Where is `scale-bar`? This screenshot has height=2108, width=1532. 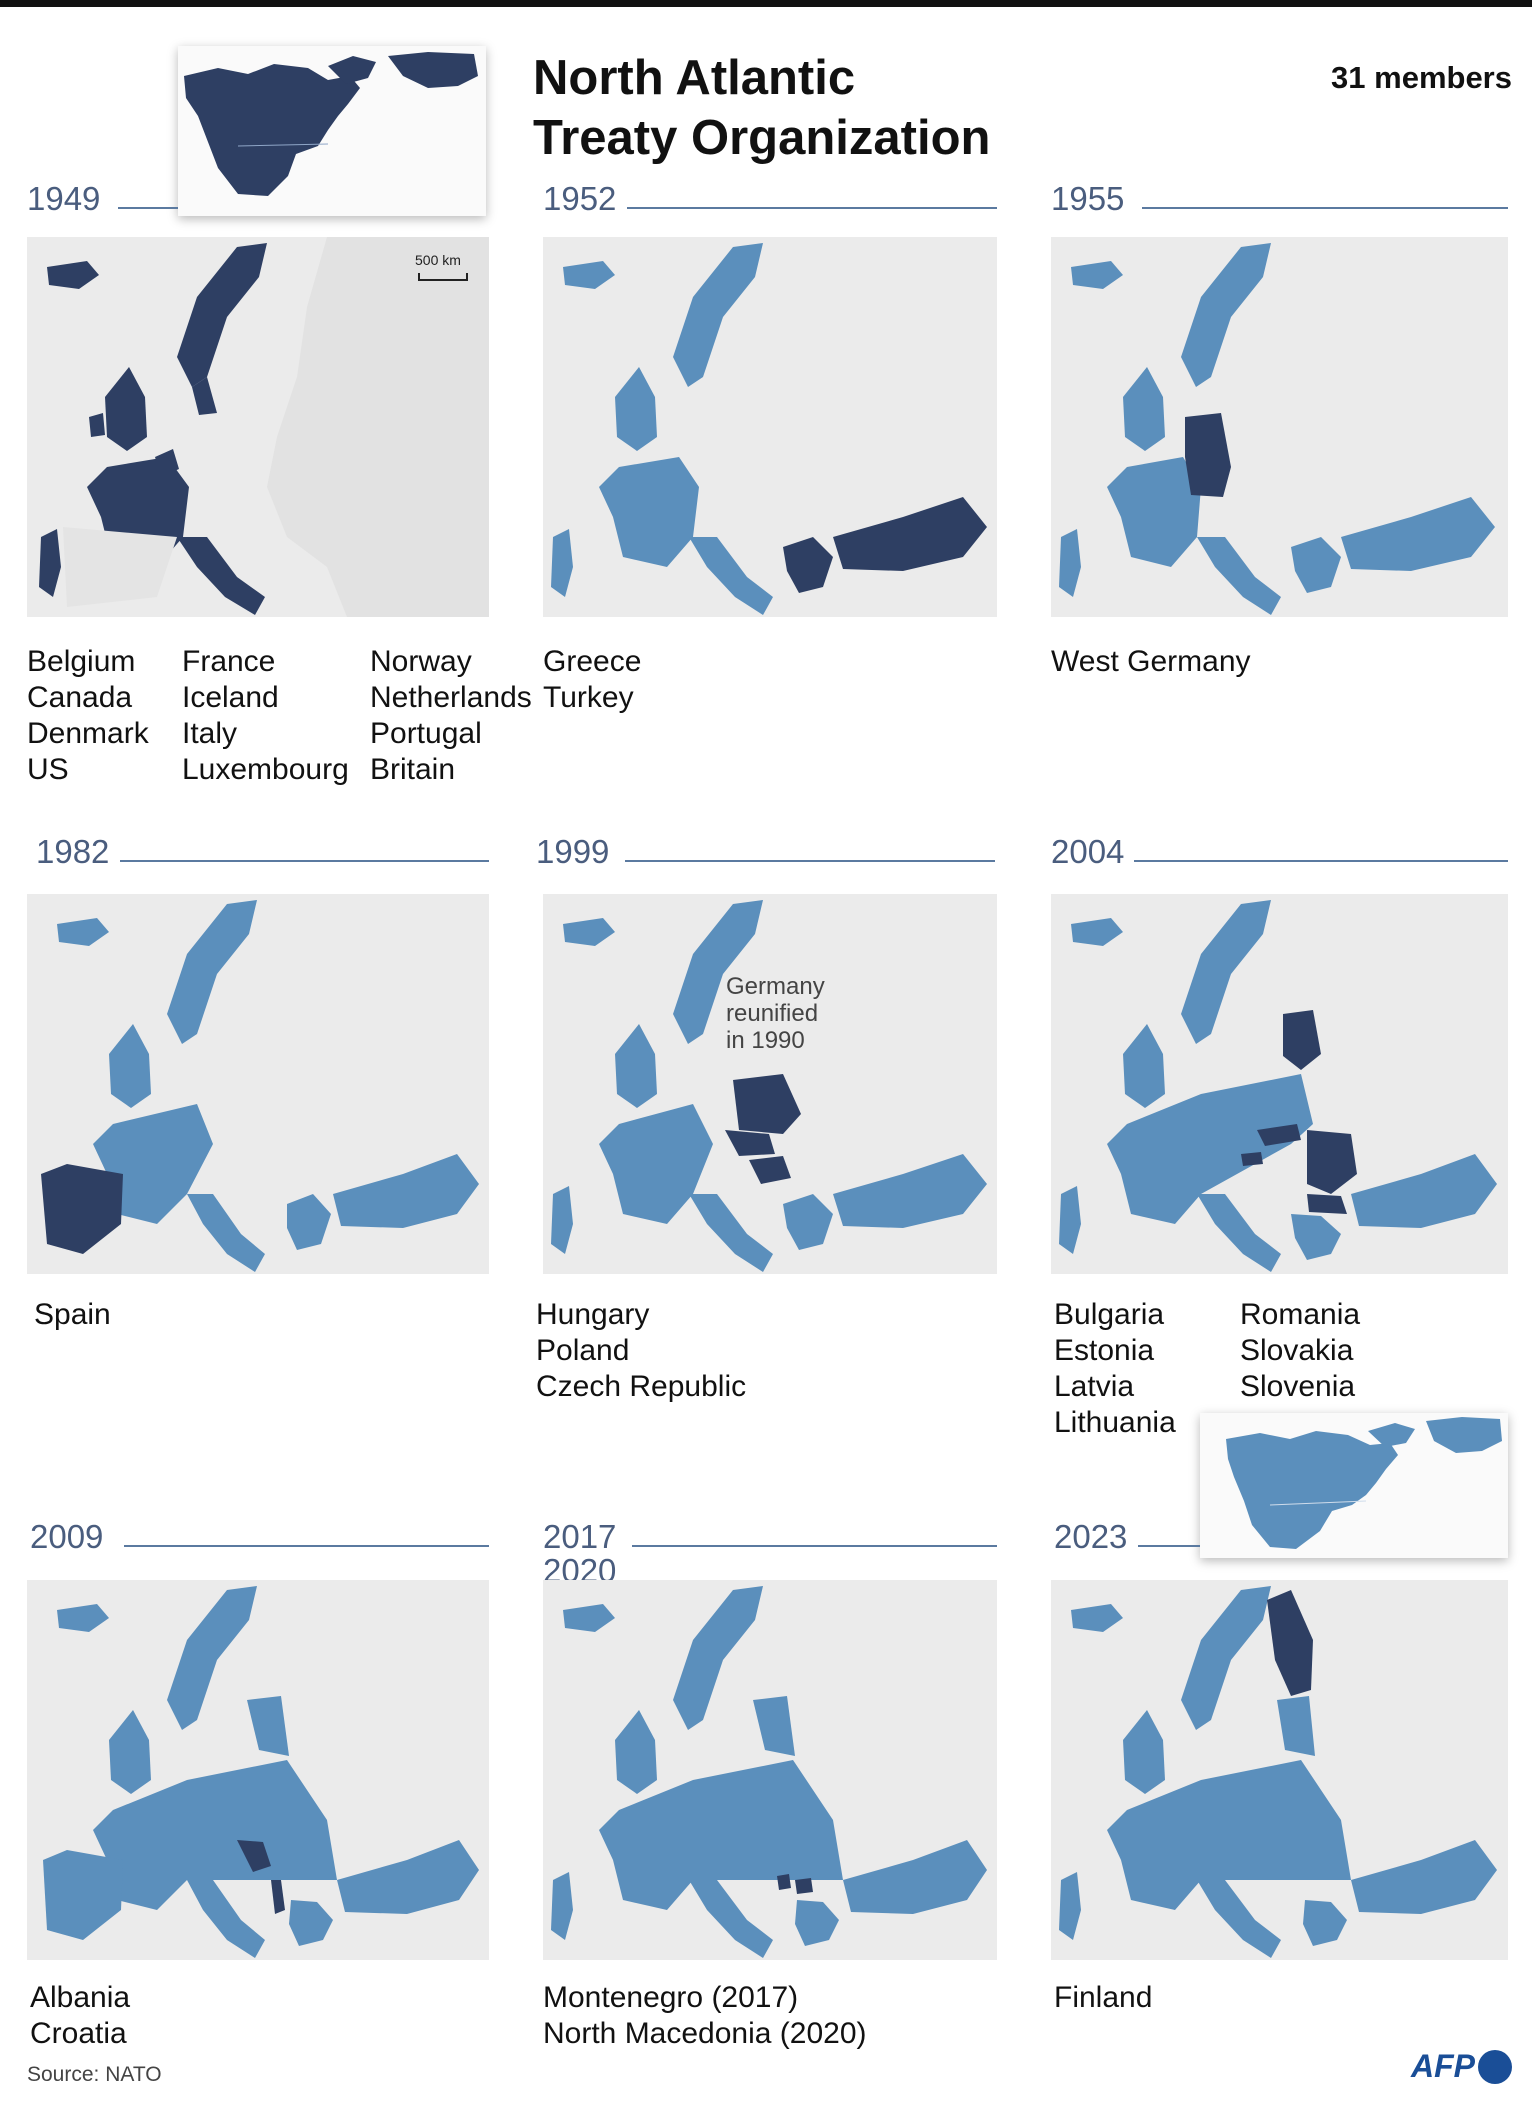 scale-bar is located at coordinates (443, 277).